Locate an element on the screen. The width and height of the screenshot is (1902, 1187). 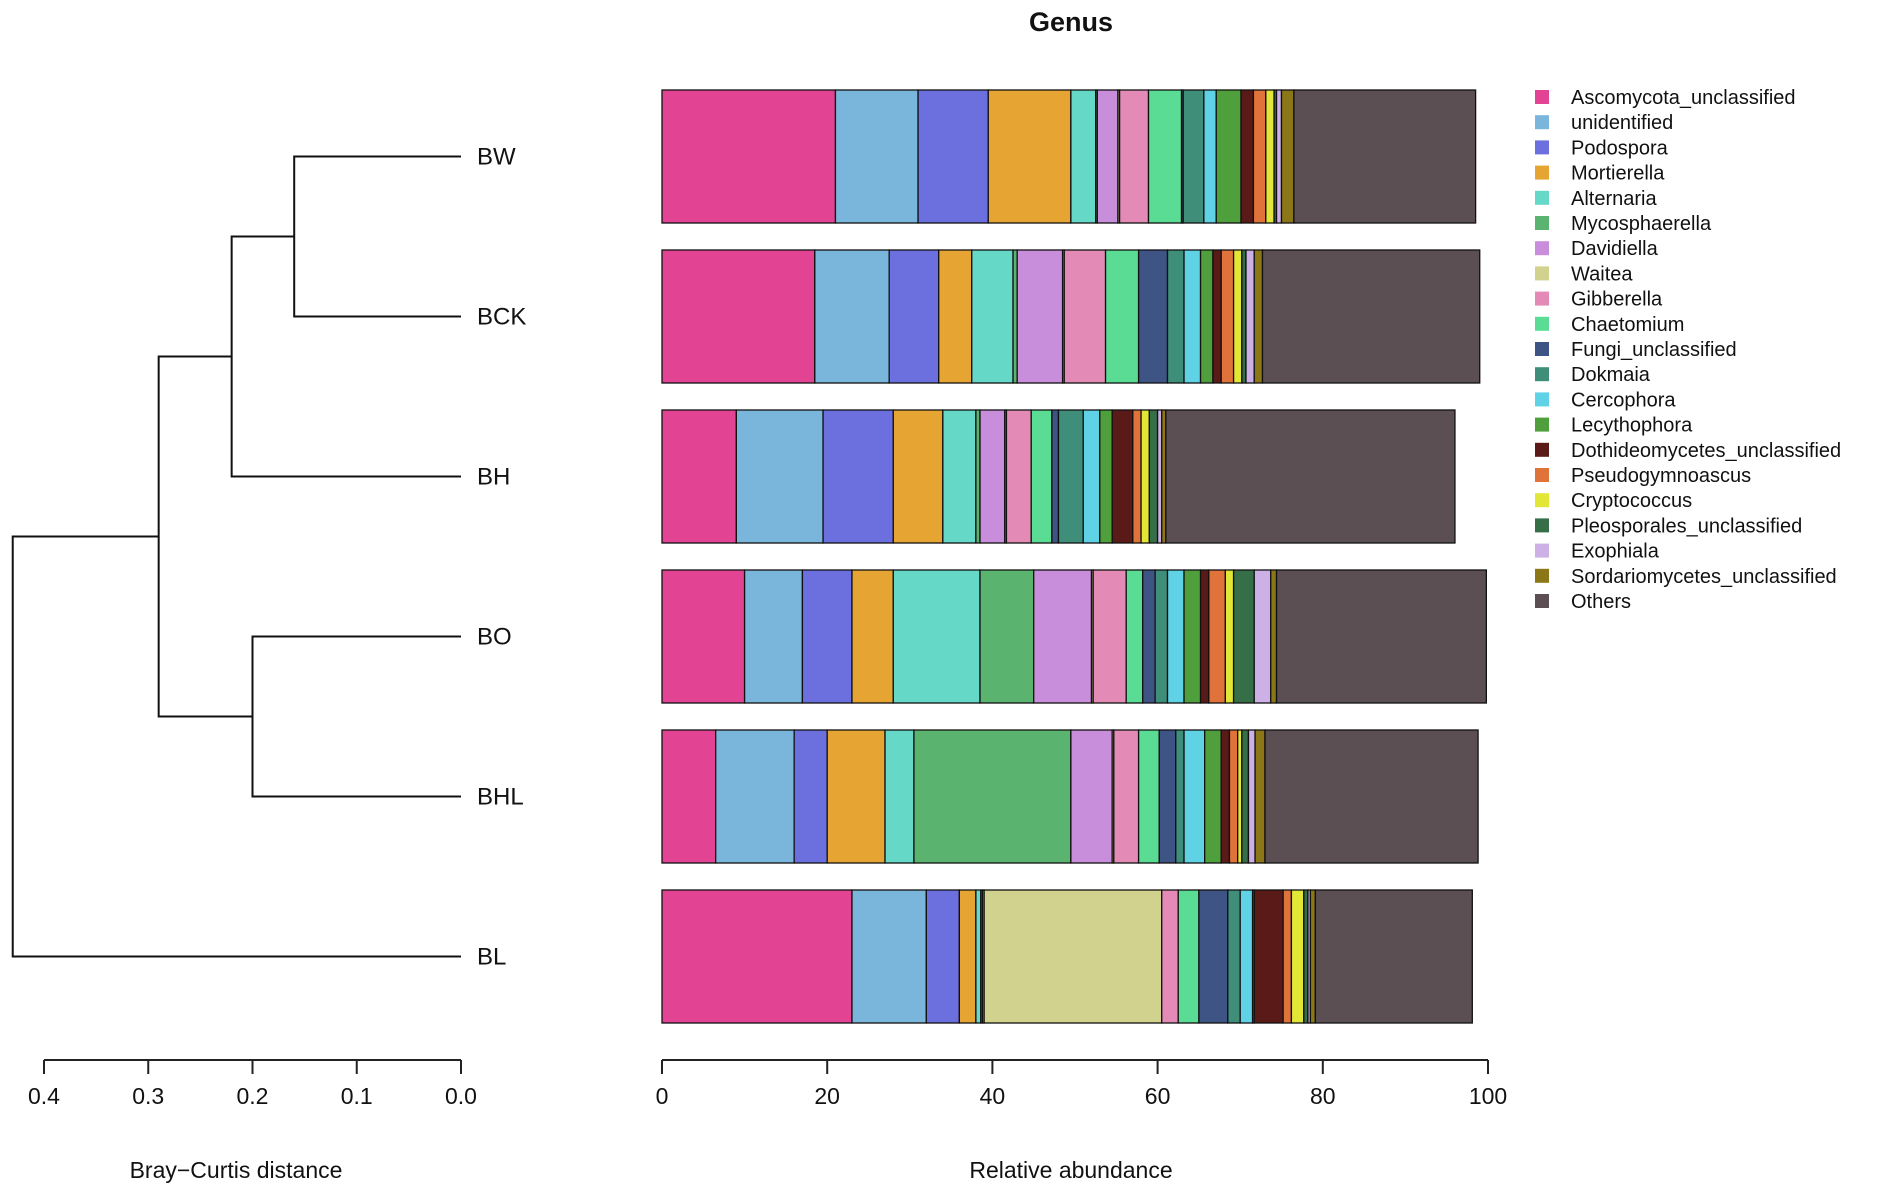
bar-segment-bo-alternaria is located at coordinates (936, 636).